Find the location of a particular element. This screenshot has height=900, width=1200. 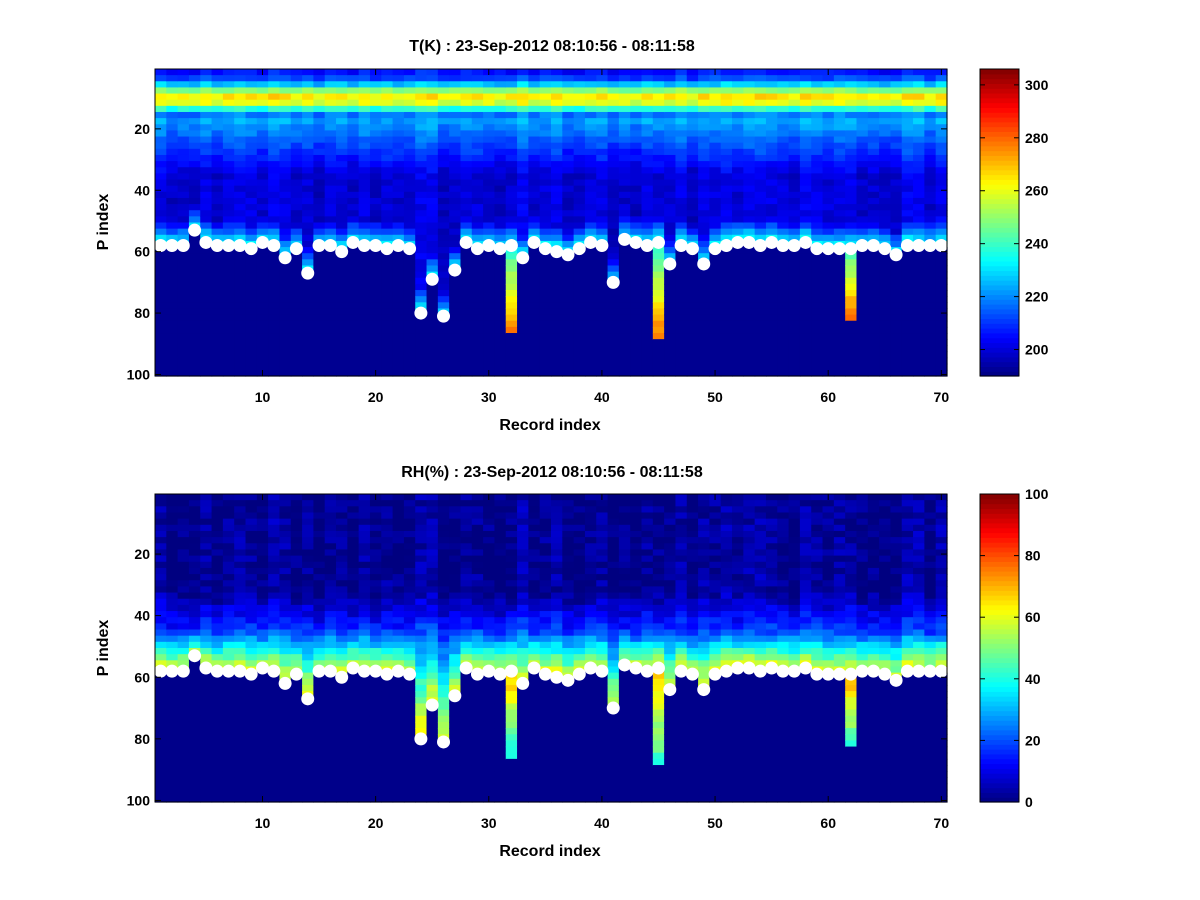

temperature-surface-marker is located at coordinates (432, 279).